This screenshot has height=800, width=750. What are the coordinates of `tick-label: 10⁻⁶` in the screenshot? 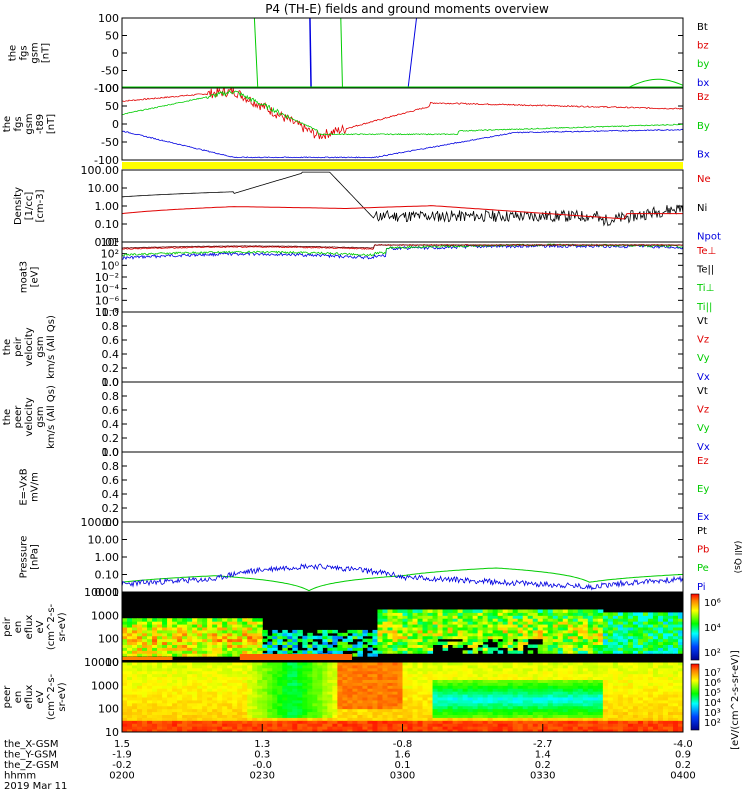 It's located at (107, 300).